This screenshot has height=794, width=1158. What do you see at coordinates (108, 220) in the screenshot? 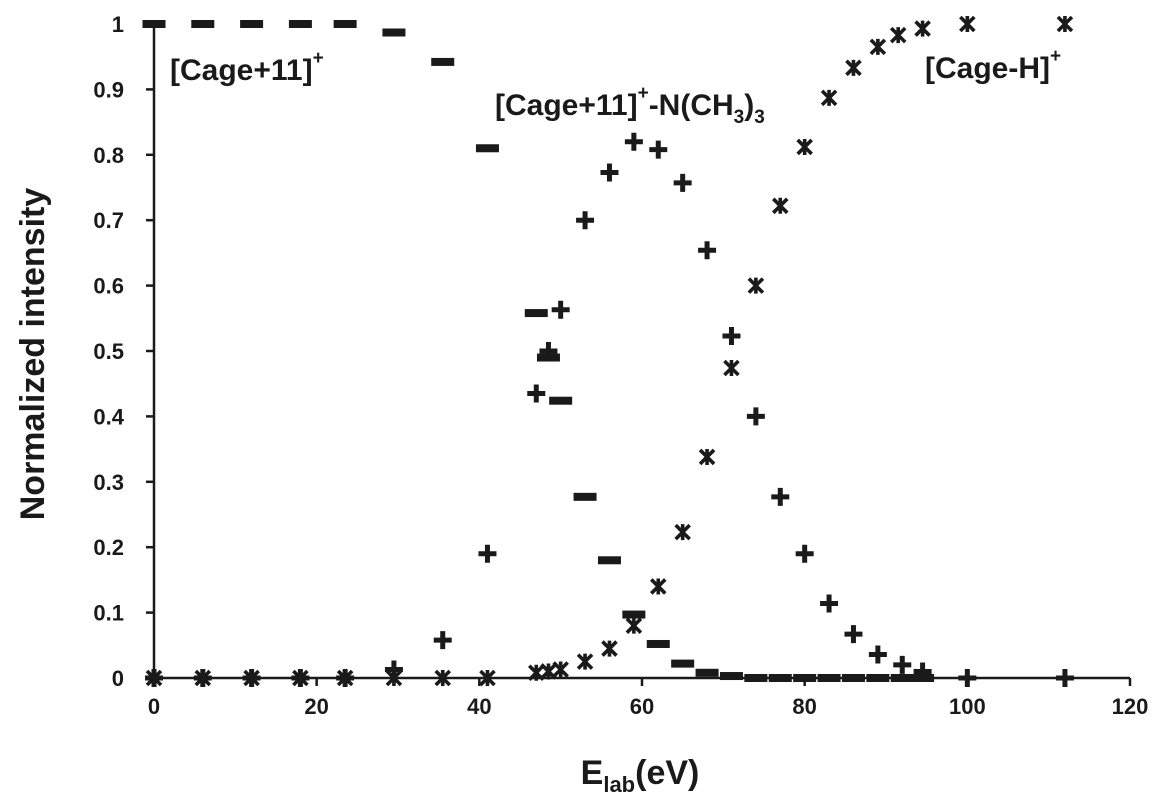
I see `y-tick-label: 0.7` at bounding box center [108, 220].